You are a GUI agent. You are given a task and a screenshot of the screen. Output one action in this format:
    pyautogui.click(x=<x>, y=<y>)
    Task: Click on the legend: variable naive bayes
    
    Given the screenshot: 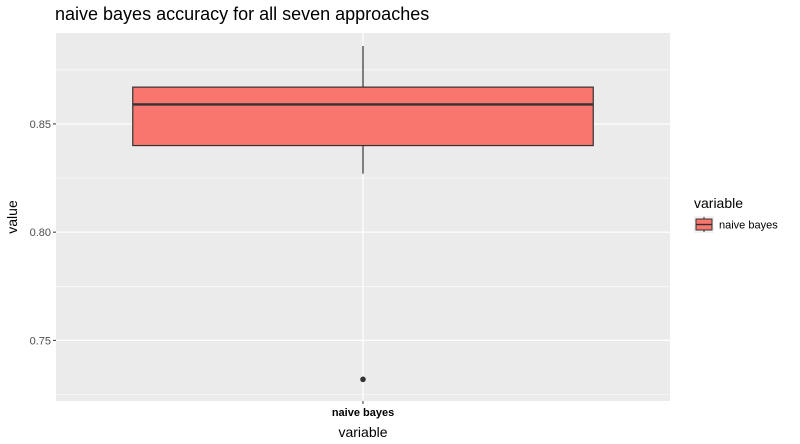 What is the action you would take?
    pyautogui.click(x=736, y=214)
    